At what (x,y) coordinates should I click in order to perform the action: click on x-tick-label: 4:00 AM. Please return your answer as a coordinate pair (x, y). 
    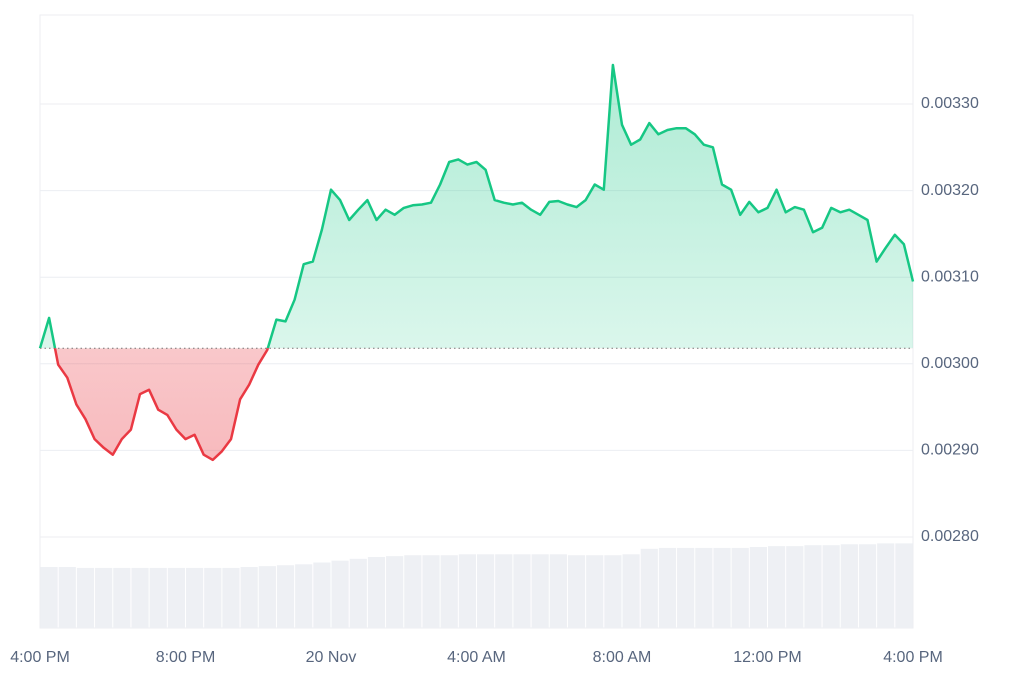
    Looking at the image, I should click on (476, 657).